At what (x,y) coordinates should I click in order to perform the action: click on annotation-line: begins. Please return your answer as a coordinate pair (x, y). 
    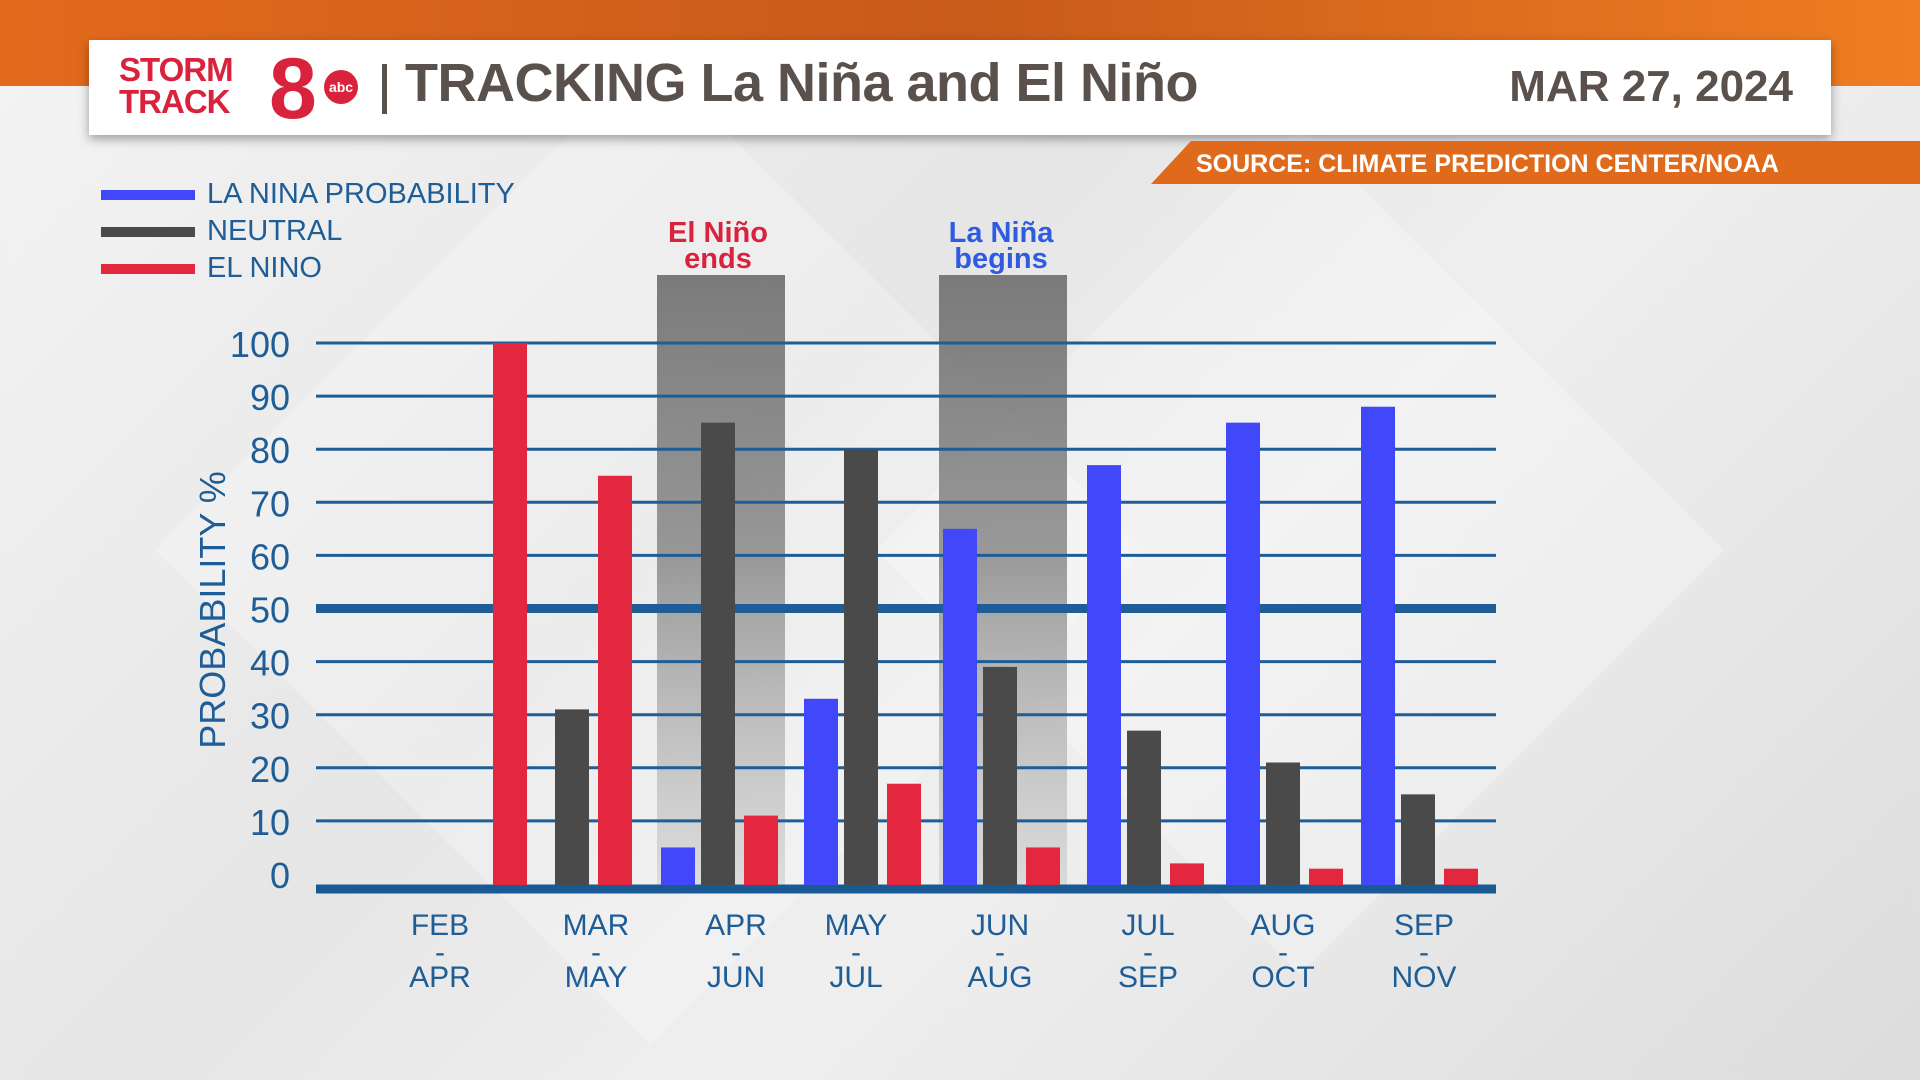
    Looking at the image, I should click on (1001, 259).